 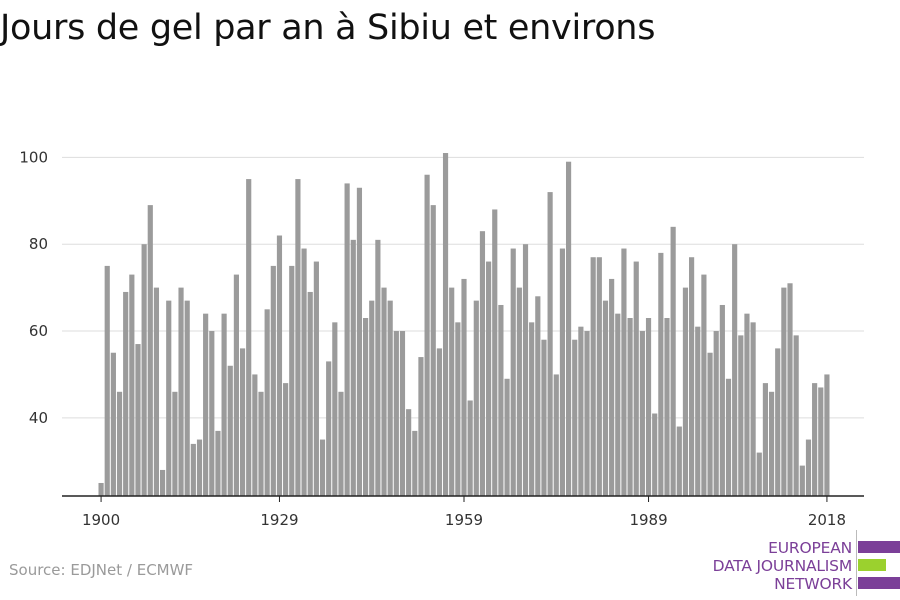 I want to click on bar-2017, so click(x=821, y=441).